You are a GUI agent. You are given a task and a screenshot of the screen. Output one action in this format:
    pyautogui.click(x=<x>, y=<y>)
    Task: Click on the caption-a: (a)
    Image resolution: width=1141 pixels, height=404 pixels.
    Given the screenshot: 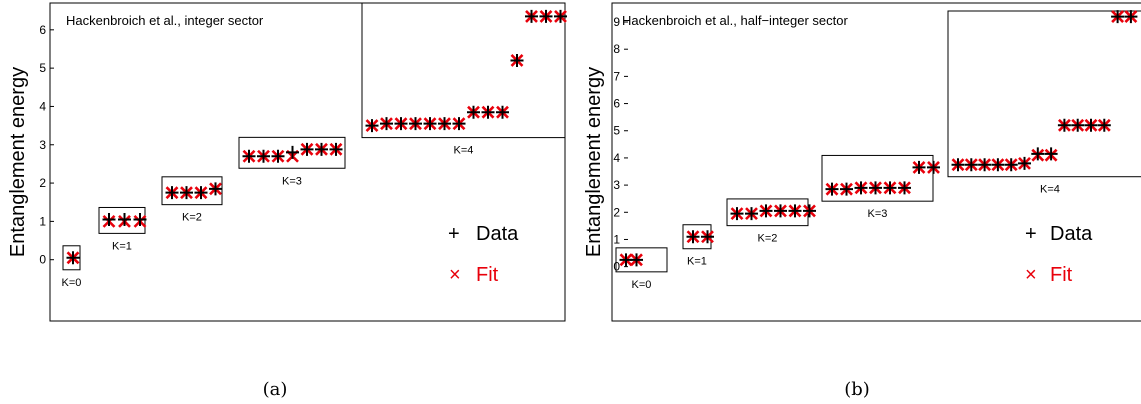 What is the action you would take?
    pyautogui.click(x=275, y=389)
    